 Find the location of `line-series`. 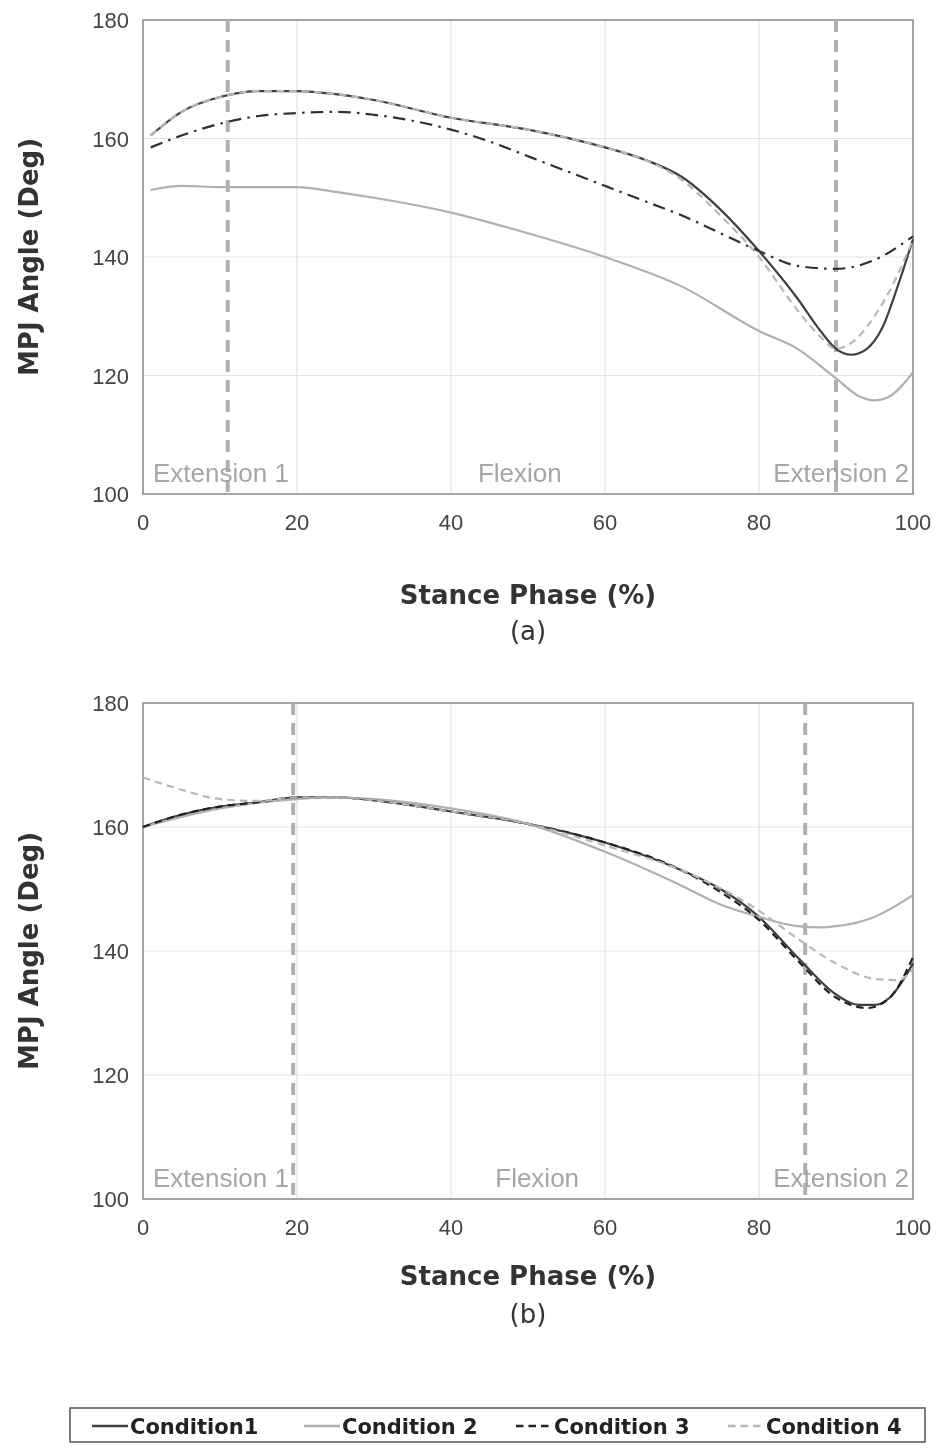

line-series is located at coordinates (532, 190).